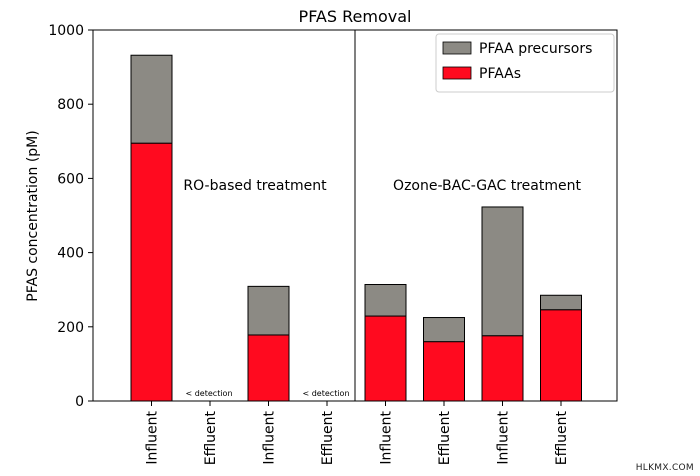 This screenshot has height=476, width=700. I want to click on x-tick-label-1: Effluent, so click(211, 437).